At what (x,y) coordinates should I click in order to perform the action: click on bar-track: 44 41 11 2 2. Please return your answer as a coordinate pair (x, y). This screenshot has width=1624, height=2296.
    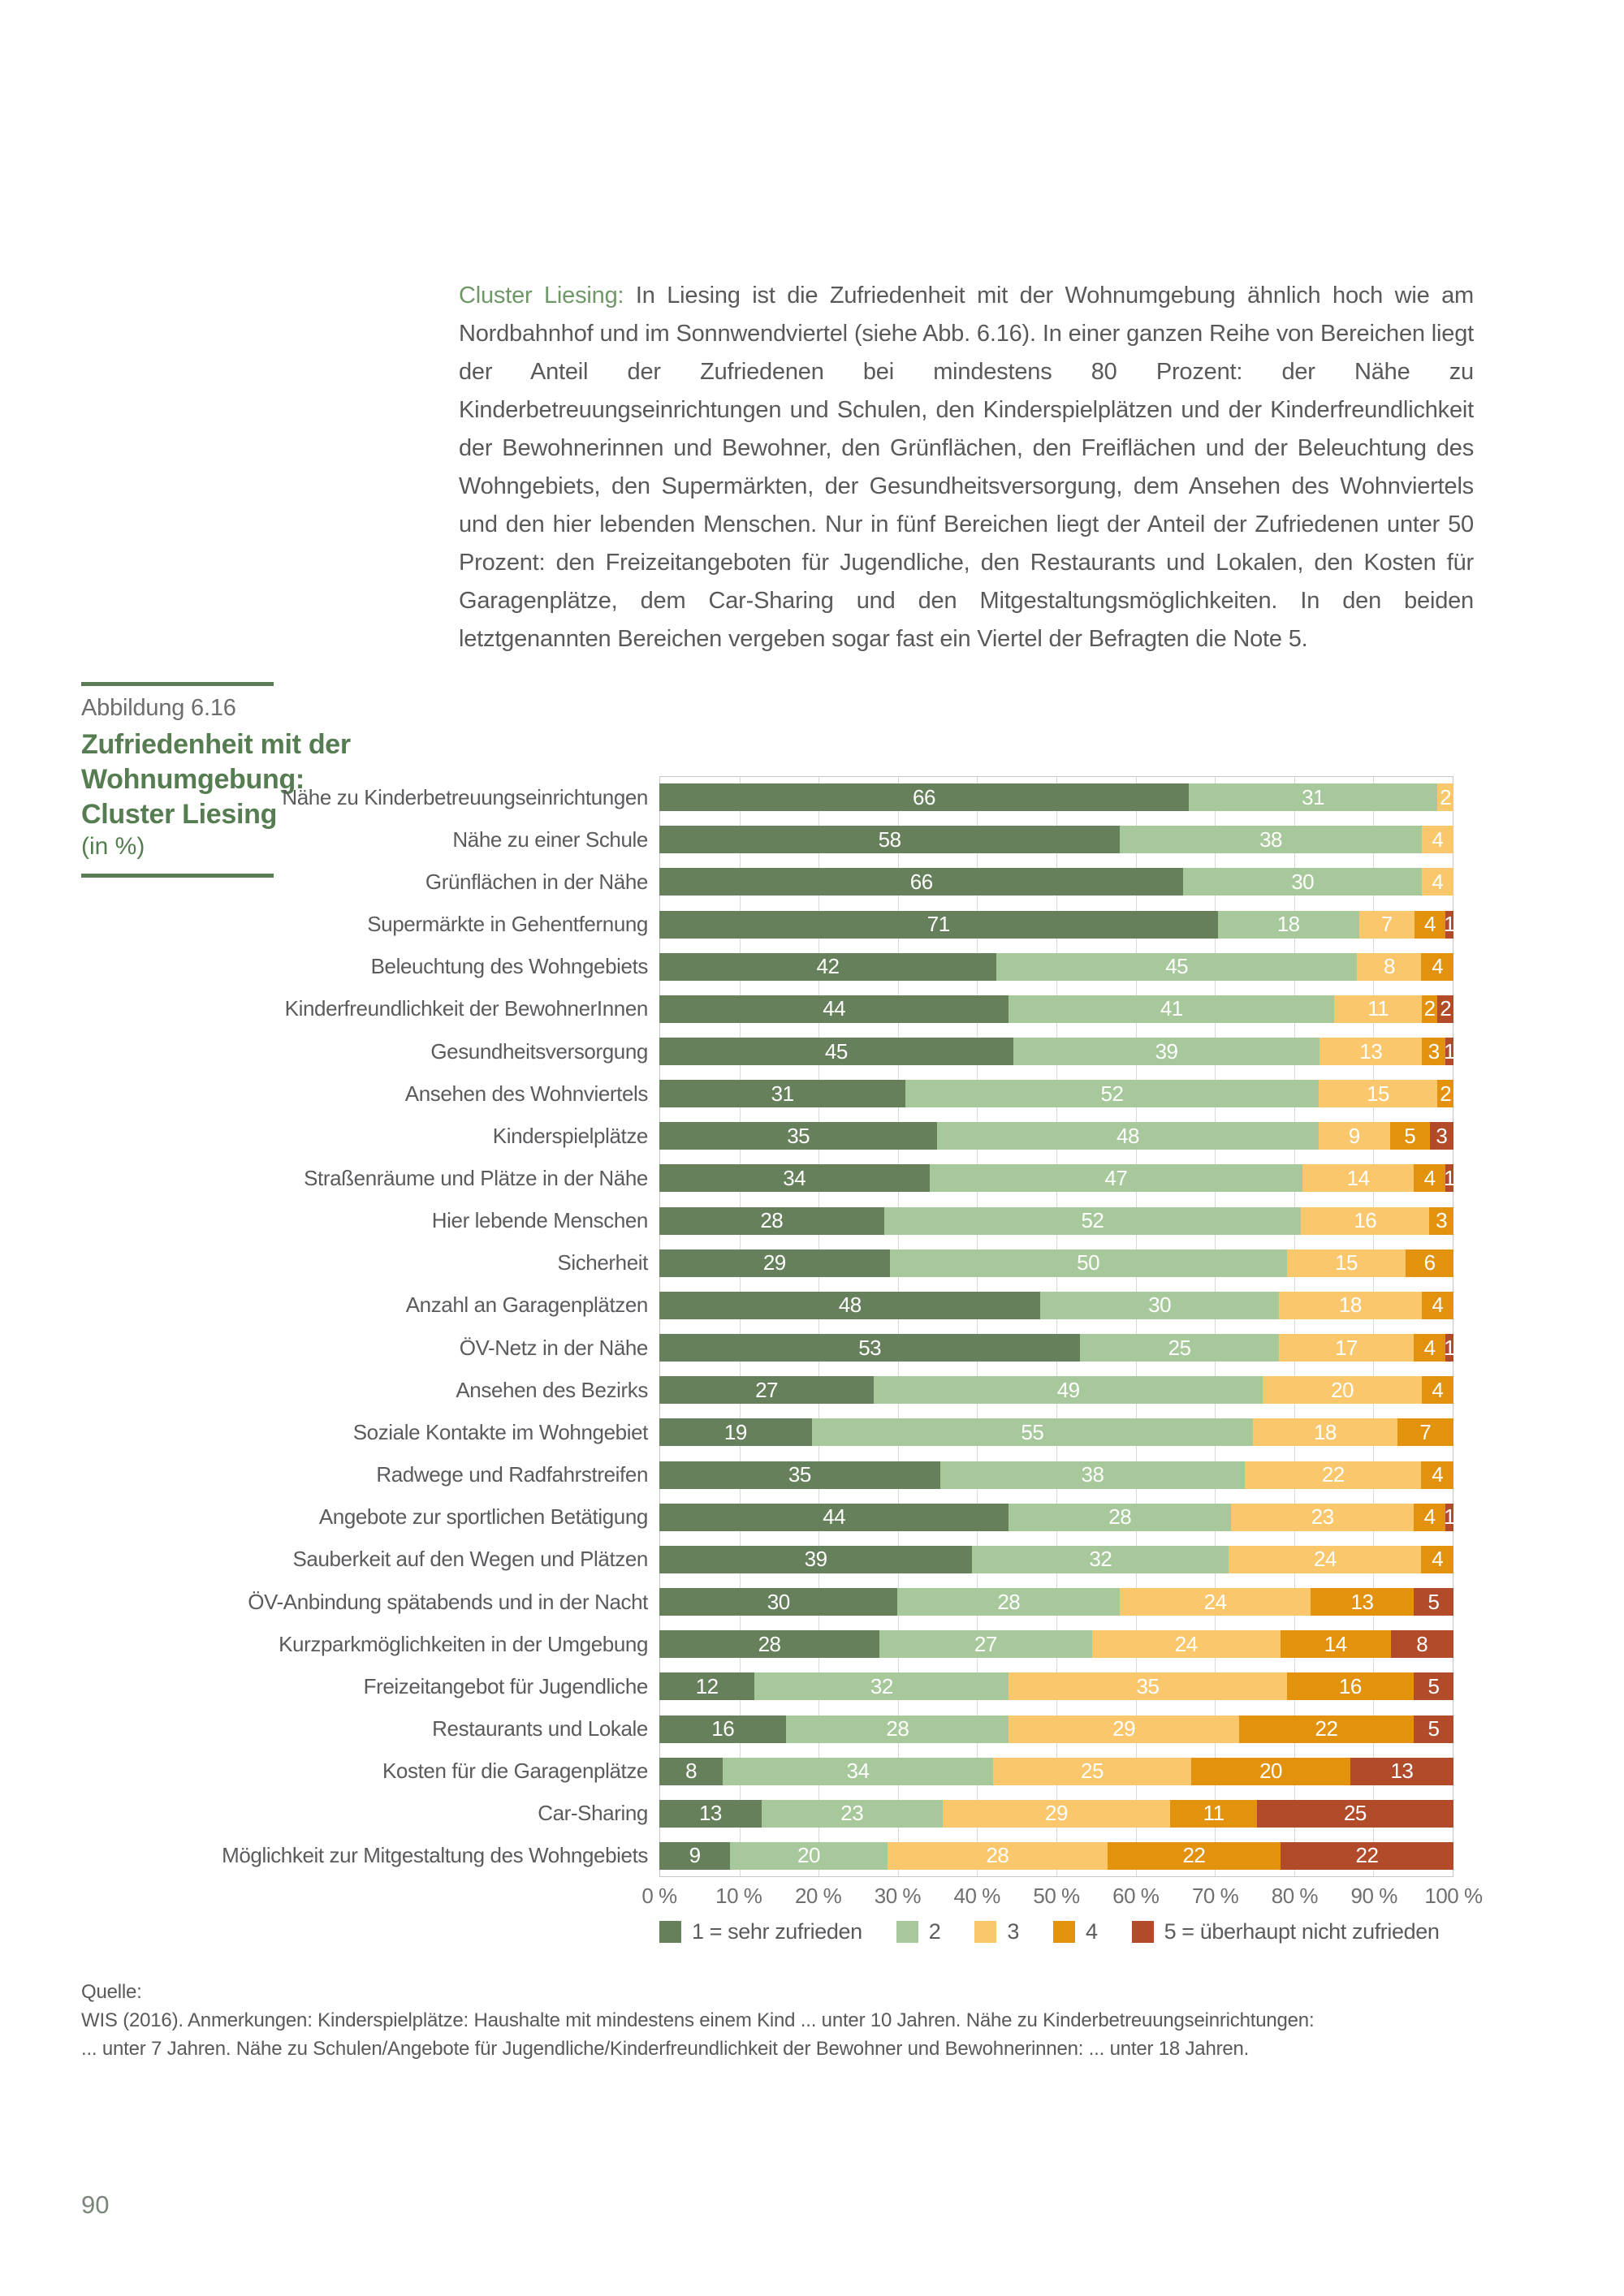
    Looking at the image, I should click on (1056, 1009).